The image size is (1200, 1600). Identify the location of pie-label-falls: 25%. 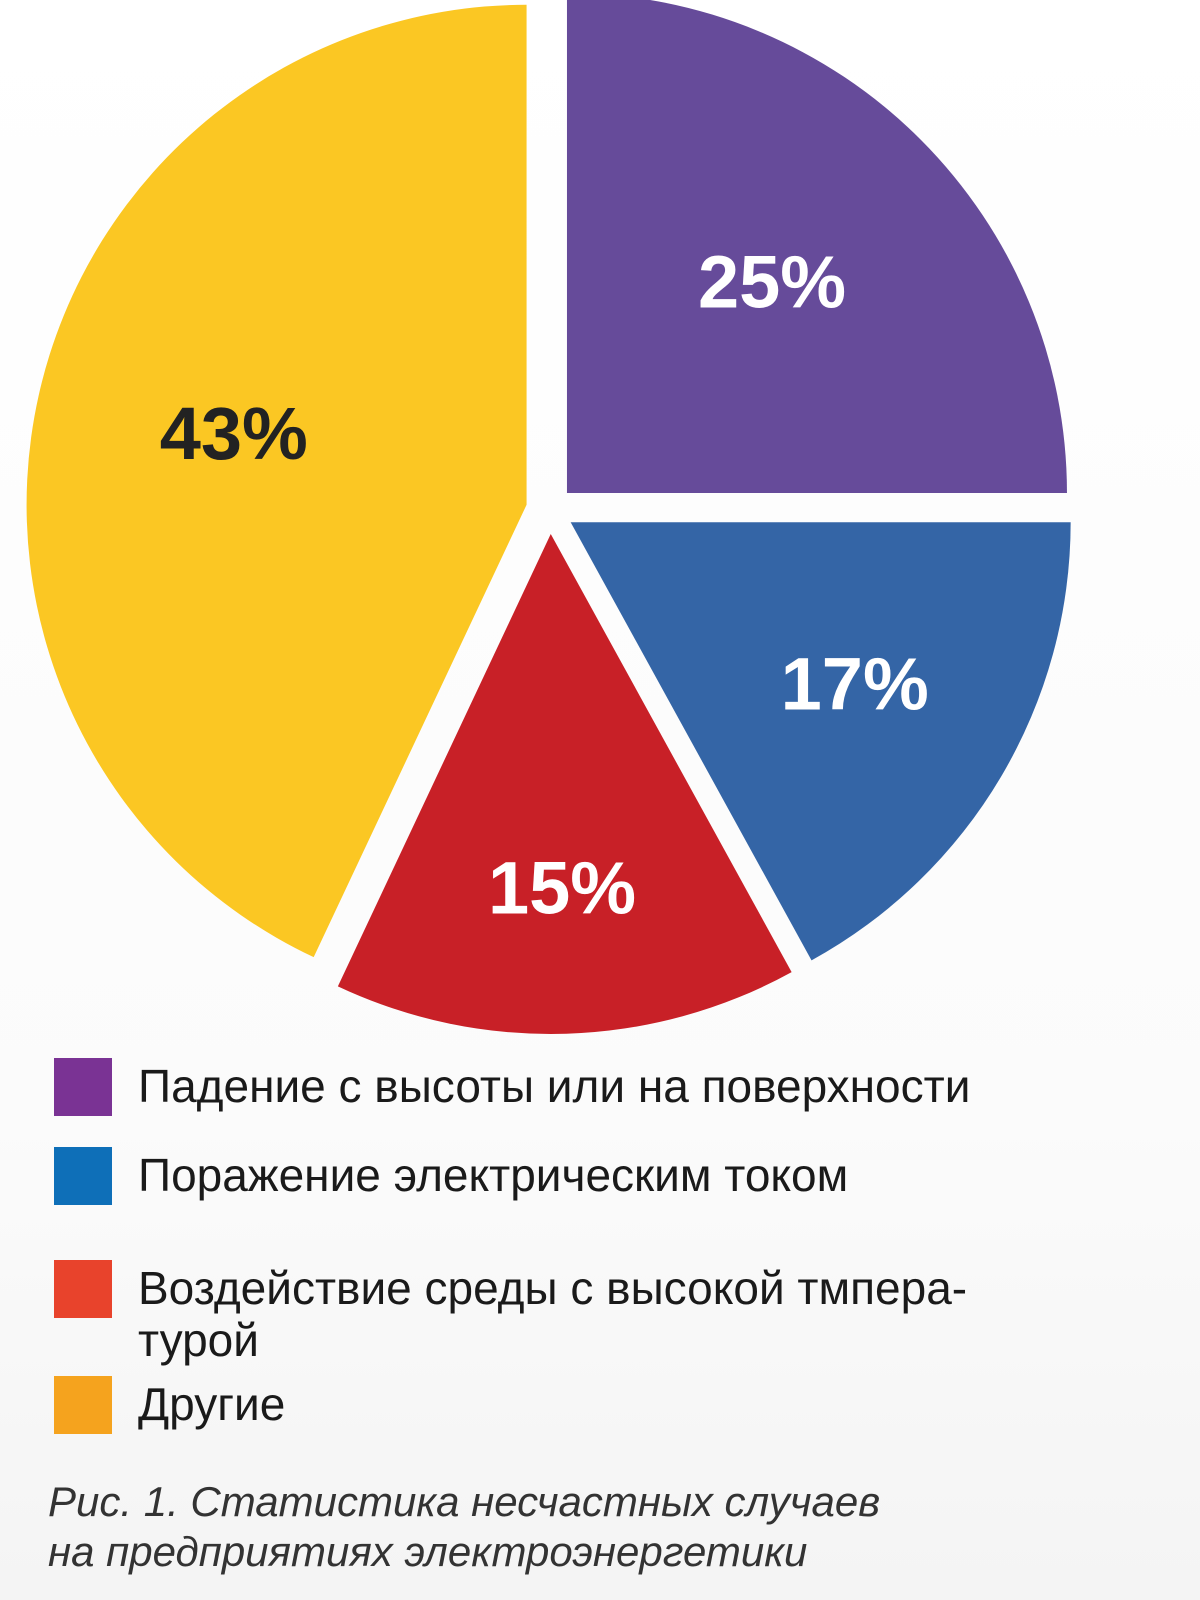
(772, 282).